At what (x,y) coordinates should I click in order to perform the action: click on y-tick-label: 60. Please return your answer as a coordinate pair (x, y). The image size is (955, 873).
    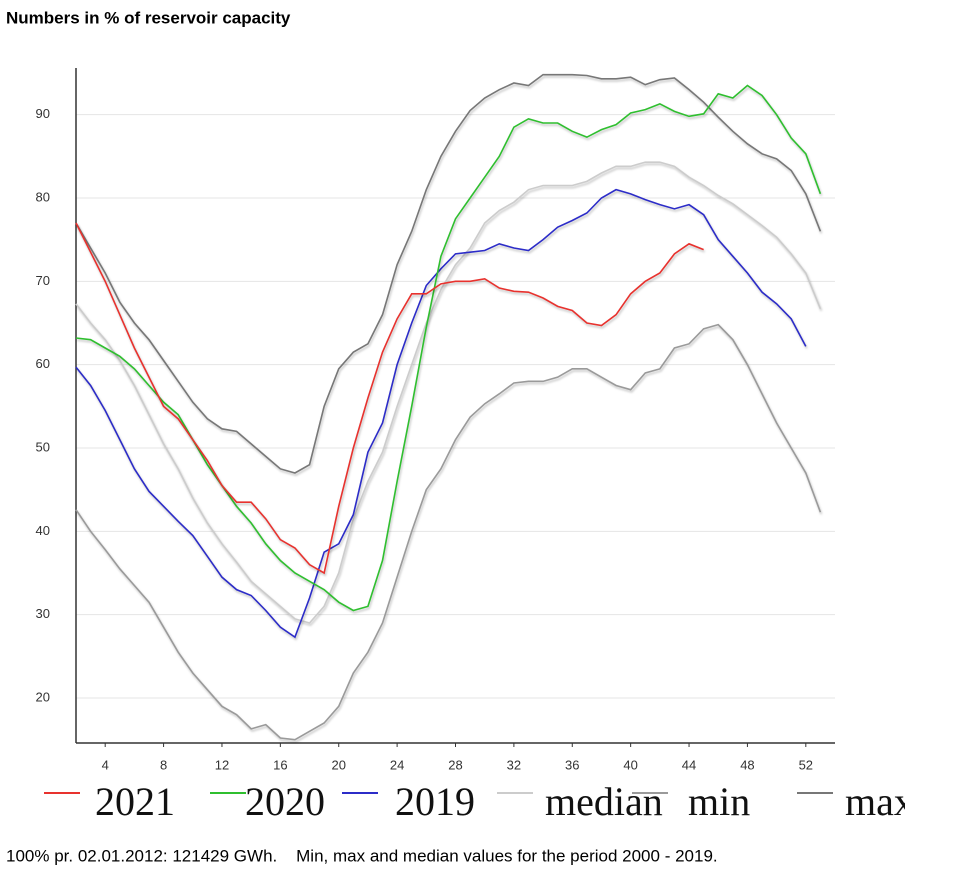
    Looking at the image, I should click on (43, 363).